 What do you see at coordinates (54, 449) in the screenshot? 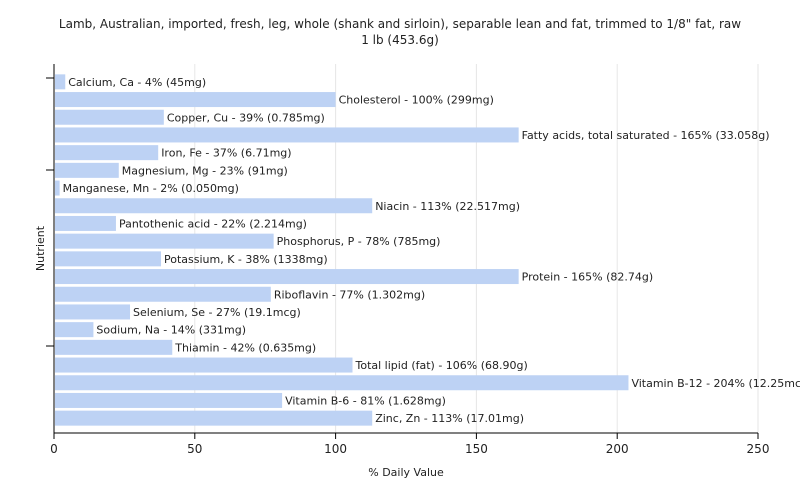
I see `x-tick-label: 0` at bounding box center [54, 449].